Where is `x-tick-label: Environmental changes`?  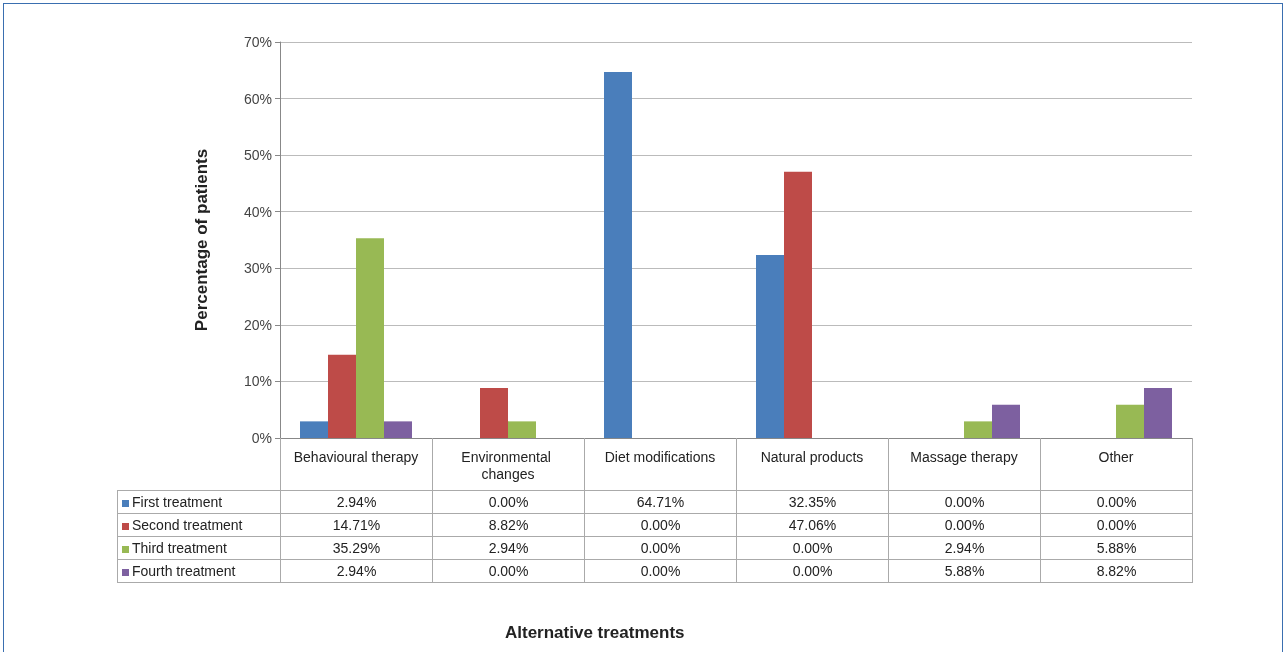 x-tick-label: Environmental changes is located at coordinates (508, 465).